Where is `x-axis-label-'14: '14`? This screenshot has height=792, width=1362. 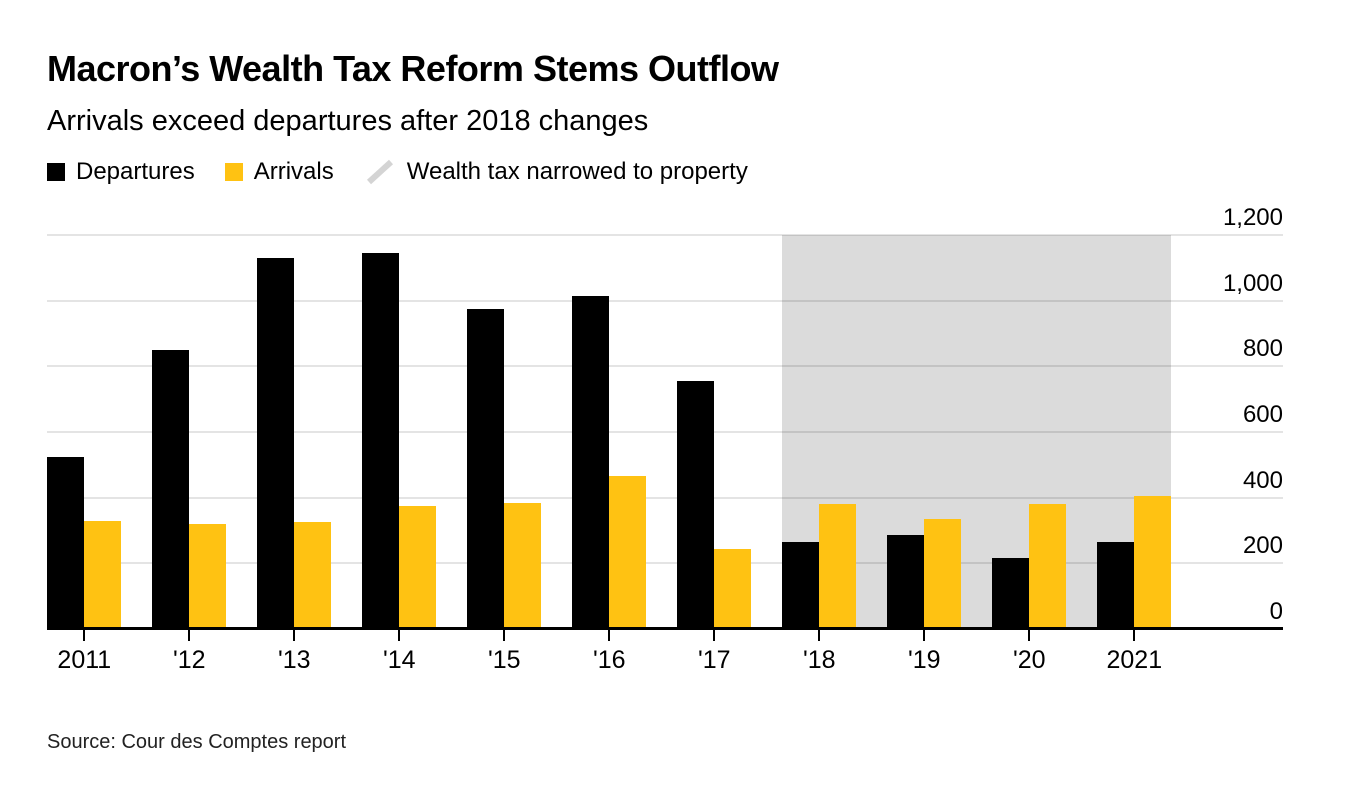 x-axis-label-'14: '14 is located at coordinates (399, 660).